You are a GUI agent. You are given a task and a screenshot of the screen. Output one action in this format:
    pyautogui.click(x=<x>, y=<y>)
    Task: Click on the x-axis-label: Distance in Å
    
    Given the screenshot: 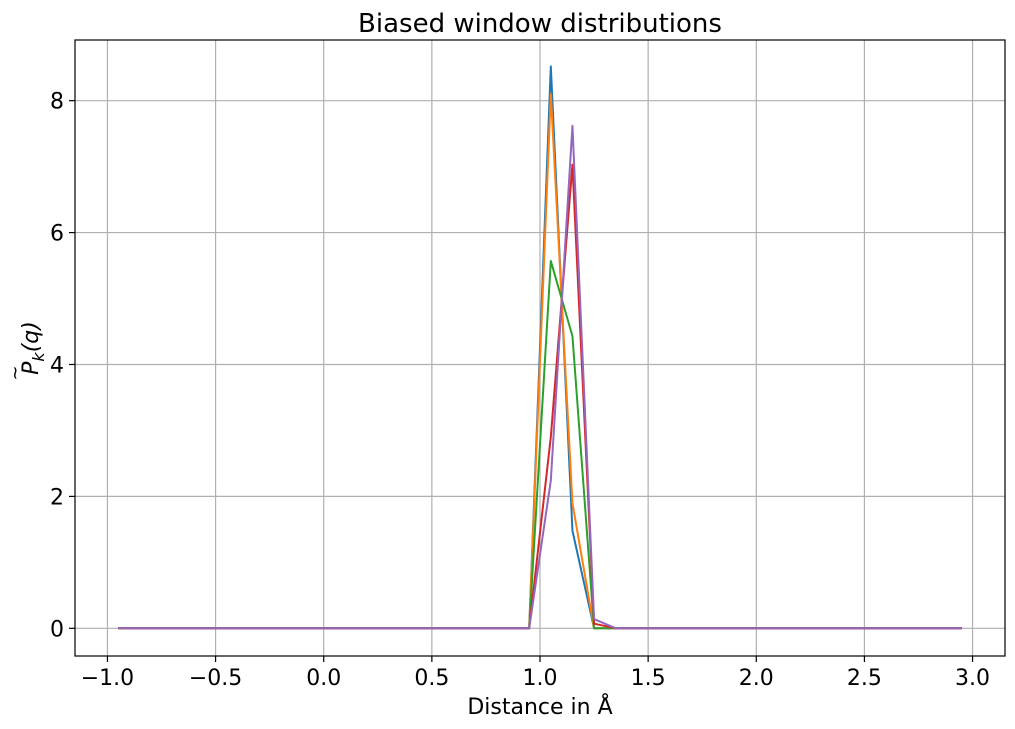 What is the action you would take?
    pyautogui.click(x=539, y=706)
    